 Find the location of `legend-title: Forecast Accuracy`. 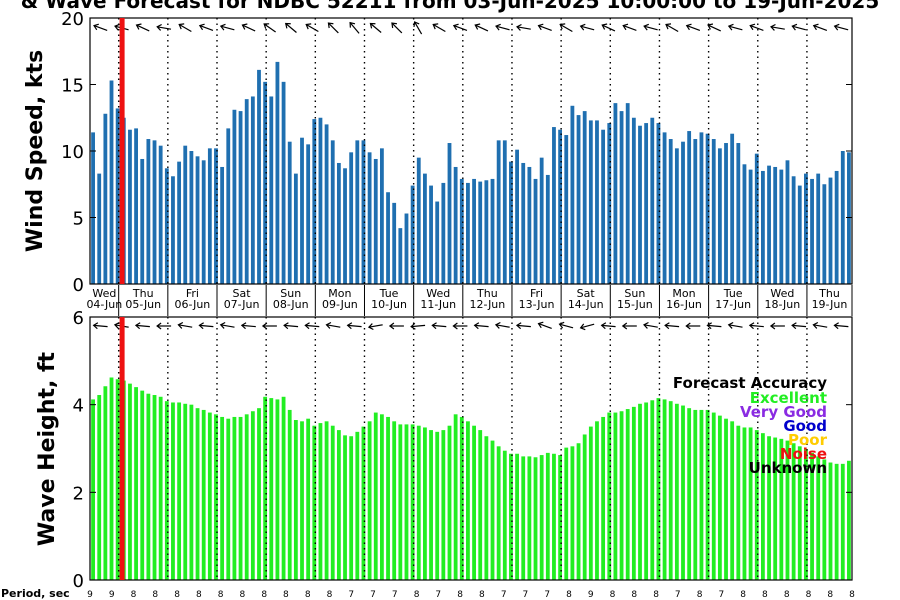

legend-title: Forecast Accuracy is located at coordinates (750, 383).